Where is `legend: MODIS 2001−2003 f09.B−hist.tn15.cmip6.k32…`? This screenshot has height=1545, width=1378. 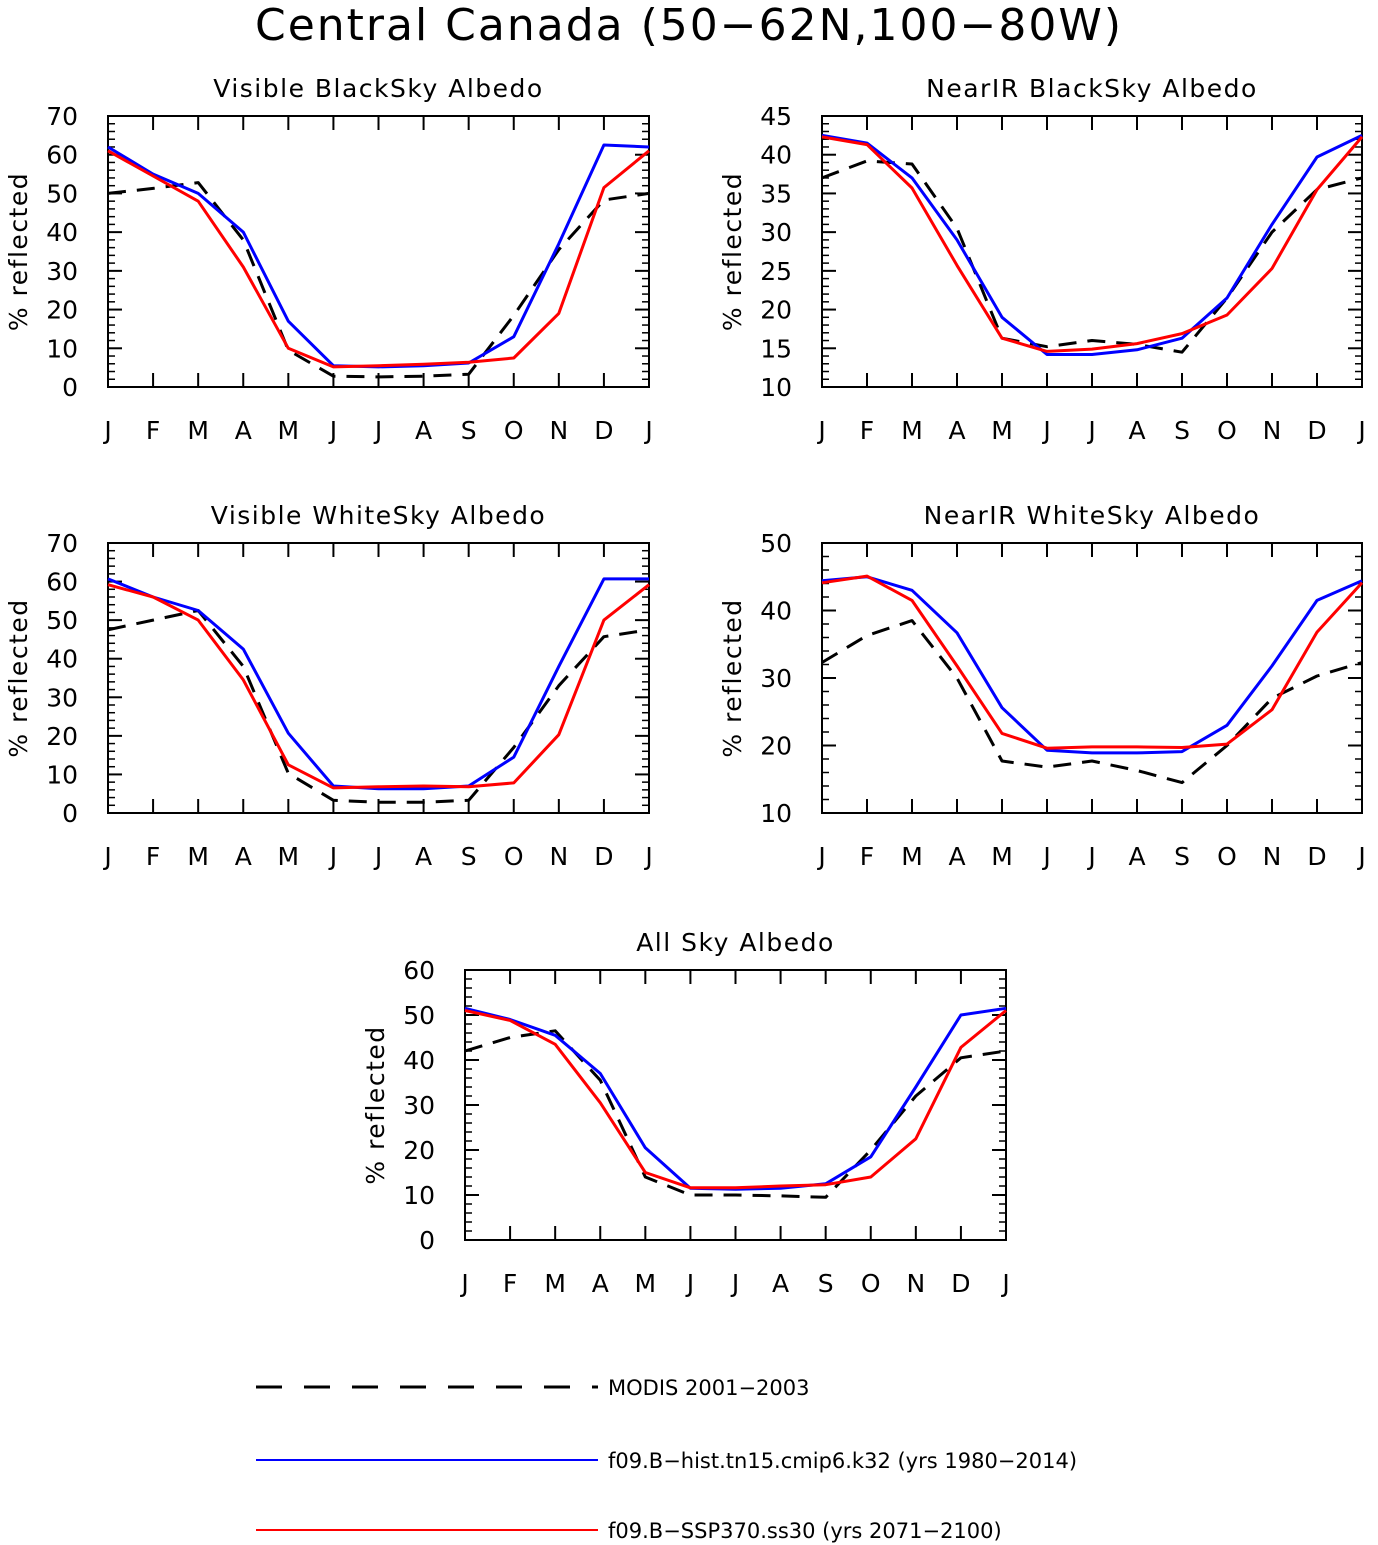
legend: MODIS 2001−2003 f09.B−hist.tn15.cmip6.k32… is located at coordinates (666, 1459).